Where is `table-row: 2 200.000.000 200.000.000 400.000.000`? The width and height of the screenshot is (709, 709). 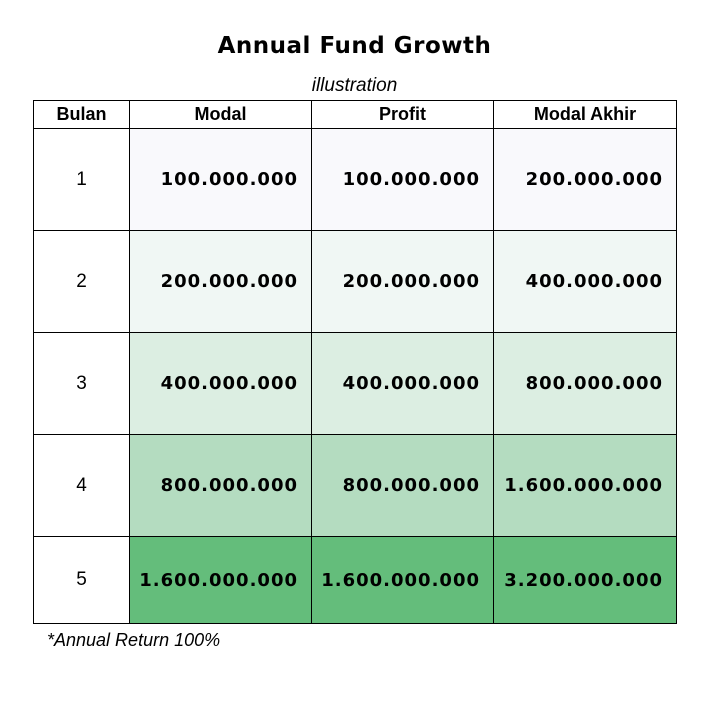
table-row: 2 200.000.000 200.000.000 400.000.000 is located at coordinates (355, 281).